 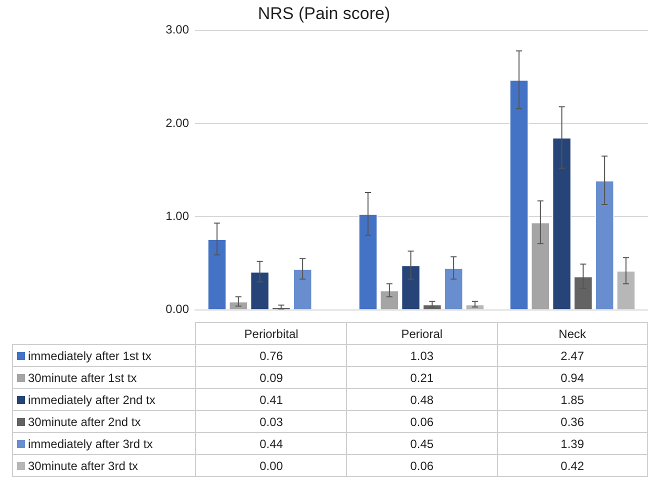 What do you see at coordinates (104, 421) in the screenshot?
I see `legend-label: 30minute after 2nd tx` at bounding box center [104, 421].